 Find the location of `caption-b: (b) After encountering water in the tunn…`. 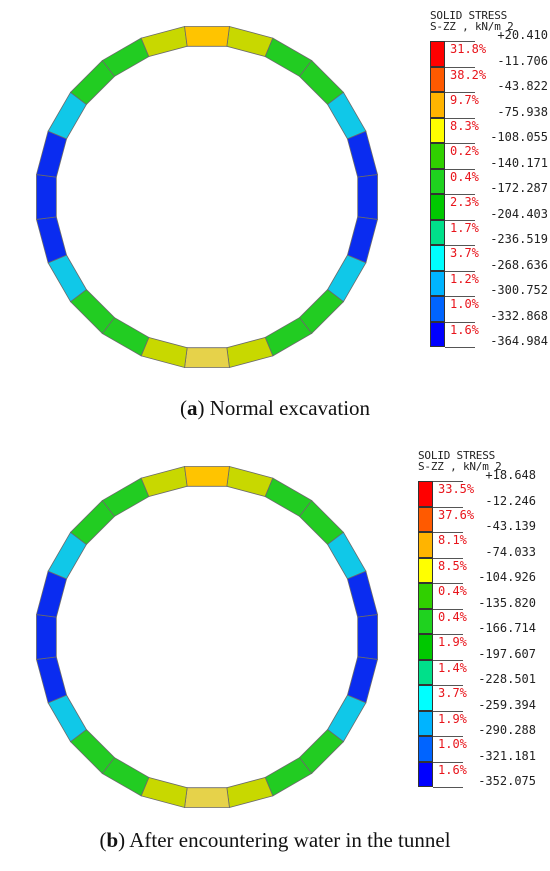

caption-b: (b) After encountering water in the tunn… is located at coordinates (275, 840).